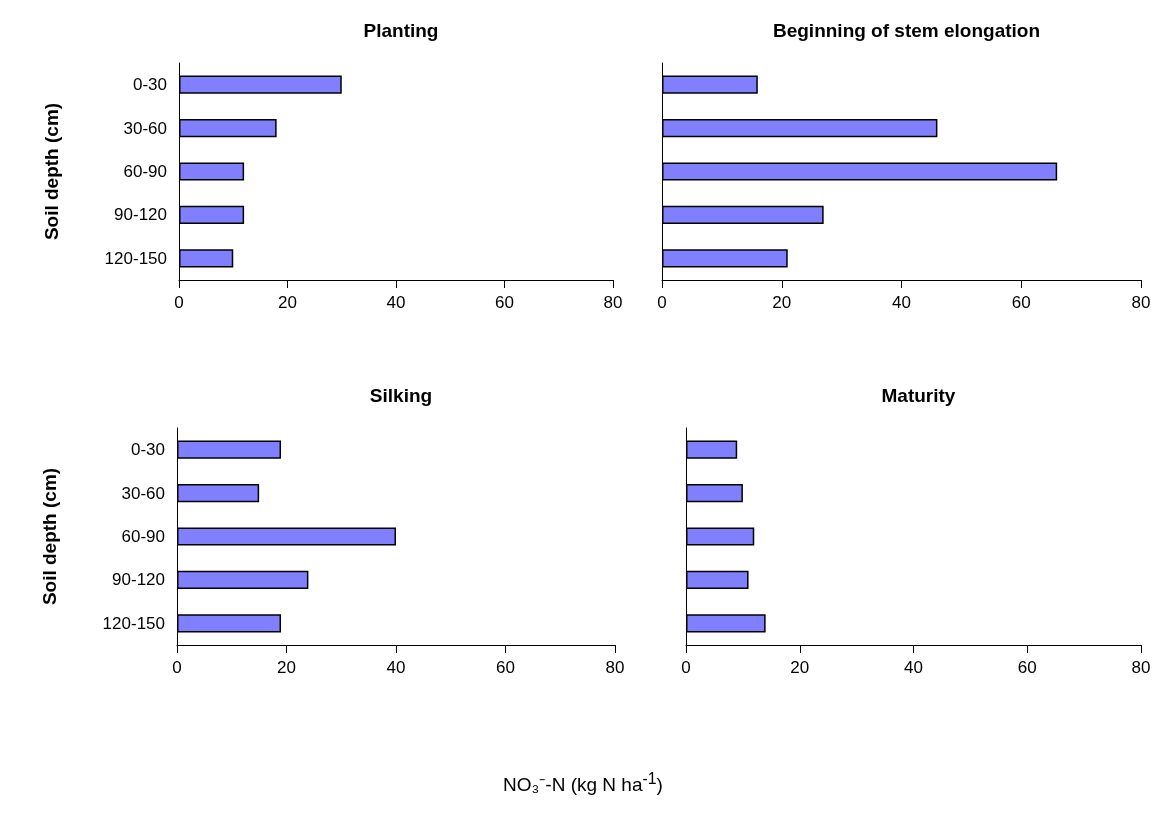 Image resolution: width=1169 pixels, height=825 pixels. I want to click on chart-title: Beginning of stem elongation, so click(906, 30).